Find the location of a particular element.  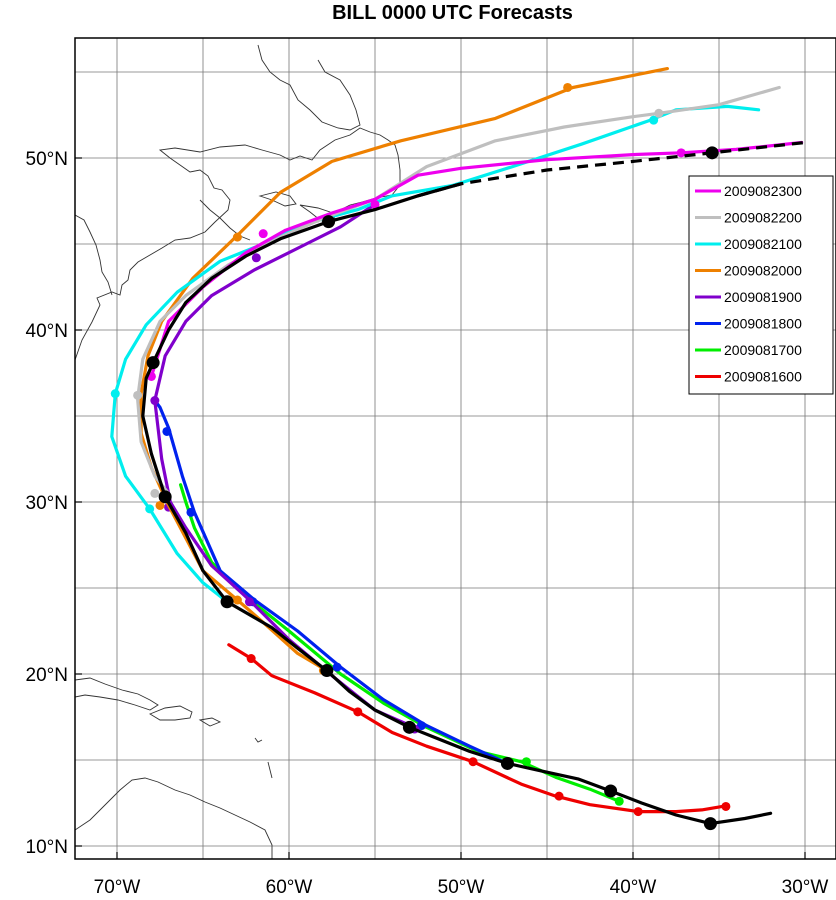

legend-item-2009081600: 2009081600 is located at coordinates (748, 377).